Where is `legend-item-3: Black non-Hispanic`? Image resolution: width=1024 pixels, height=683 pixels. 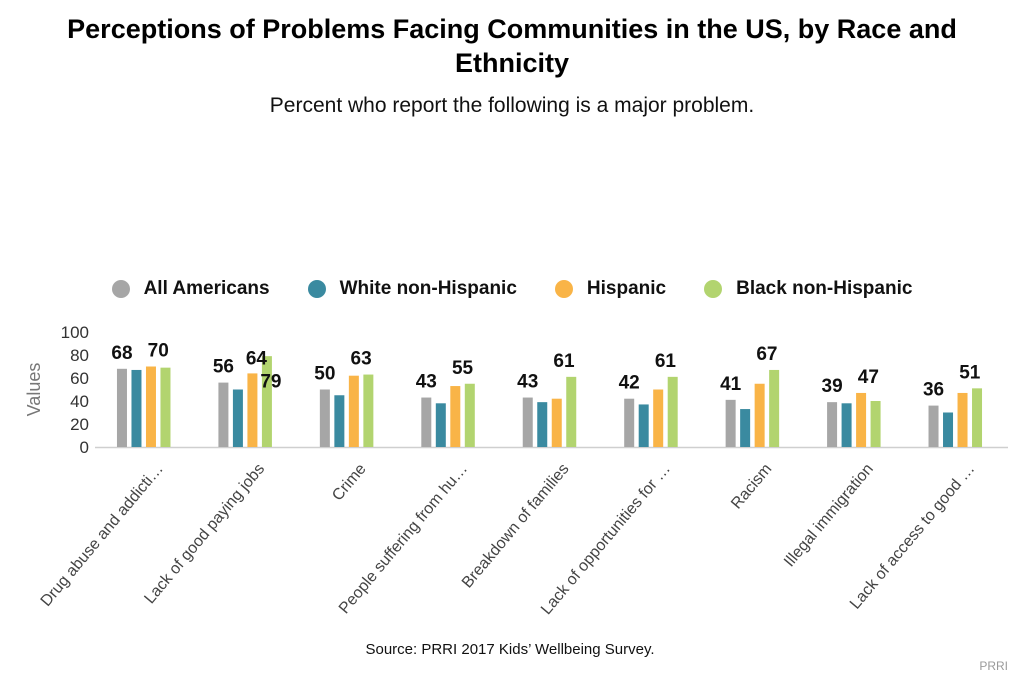
legend-item-3: Black non-Hispanic is located at coordinates (808, 289).